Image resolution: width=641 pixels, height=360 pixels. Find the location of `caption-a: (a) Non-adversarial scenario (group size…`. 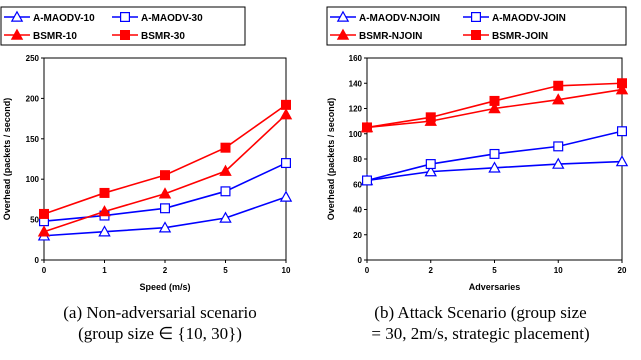

caption-a: (a) Non-adversarial scenario (group size… is located at coordinates (160, 323).